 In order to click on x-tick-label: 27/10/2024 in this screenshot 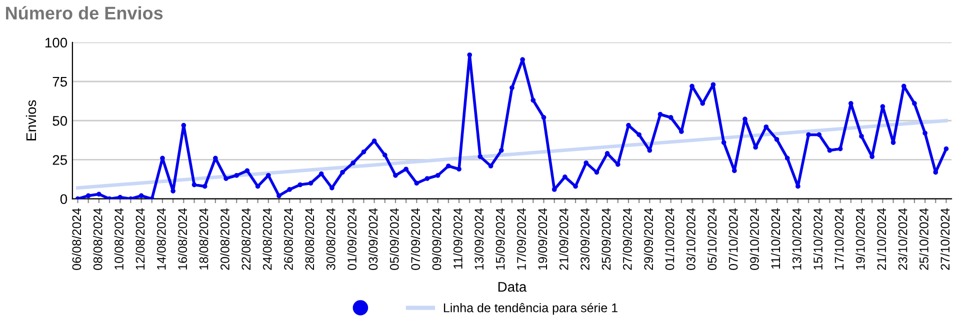, I will do `click(945, 239)`.